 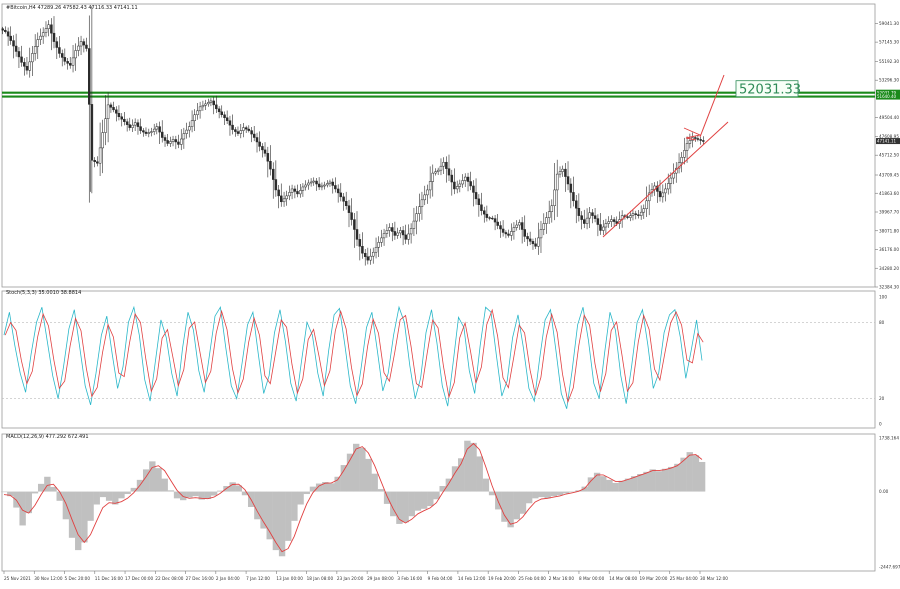 What do you see at coordinates (887, 96) in the screenshot?
I see `level-price-tag-text: 51640.40` at bounding box center [887, 96].